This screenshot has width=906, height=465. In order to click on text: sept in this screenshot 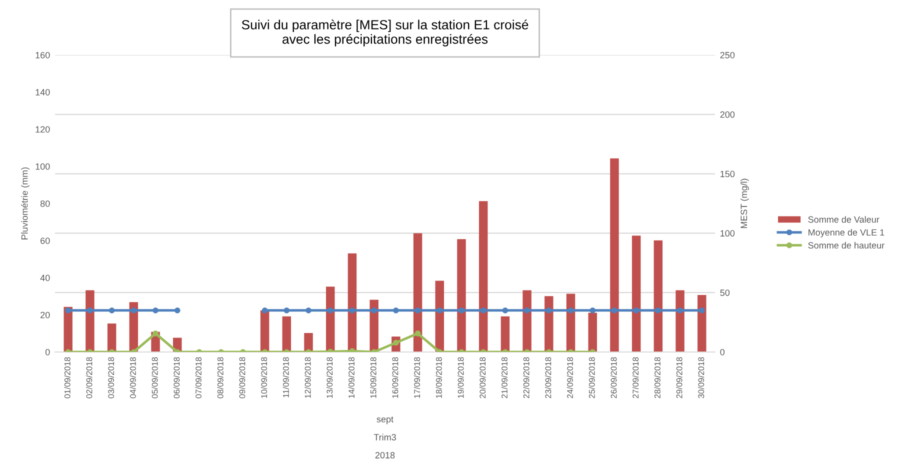, I will do `click(385, 420)`.